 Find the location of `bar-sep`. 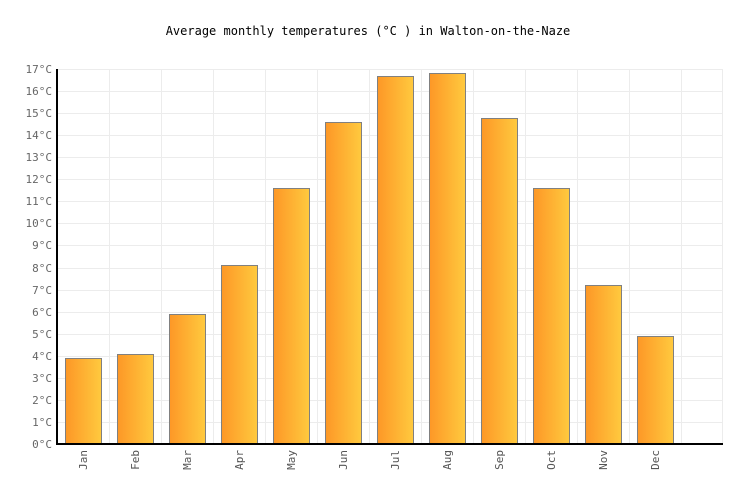

bar-sep is located at coordinates (499, 281).